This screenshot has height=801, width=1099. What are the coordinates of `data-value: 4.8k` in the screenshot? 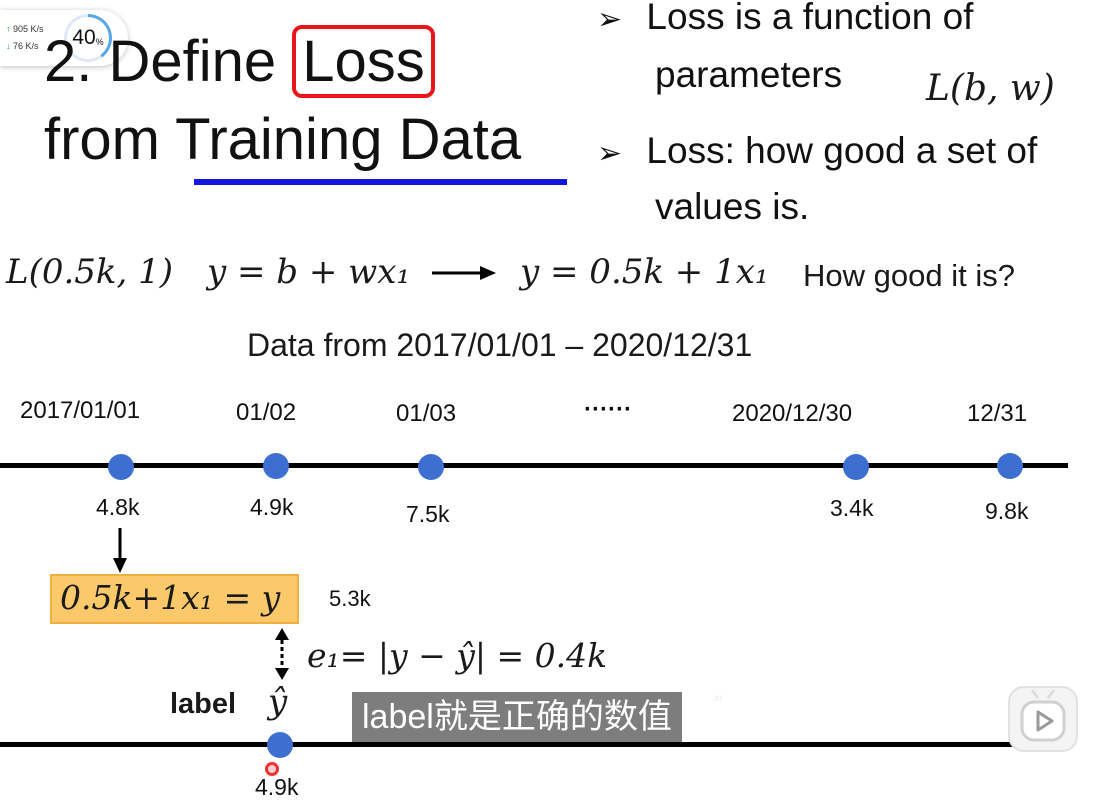 It's located at (118, 507).